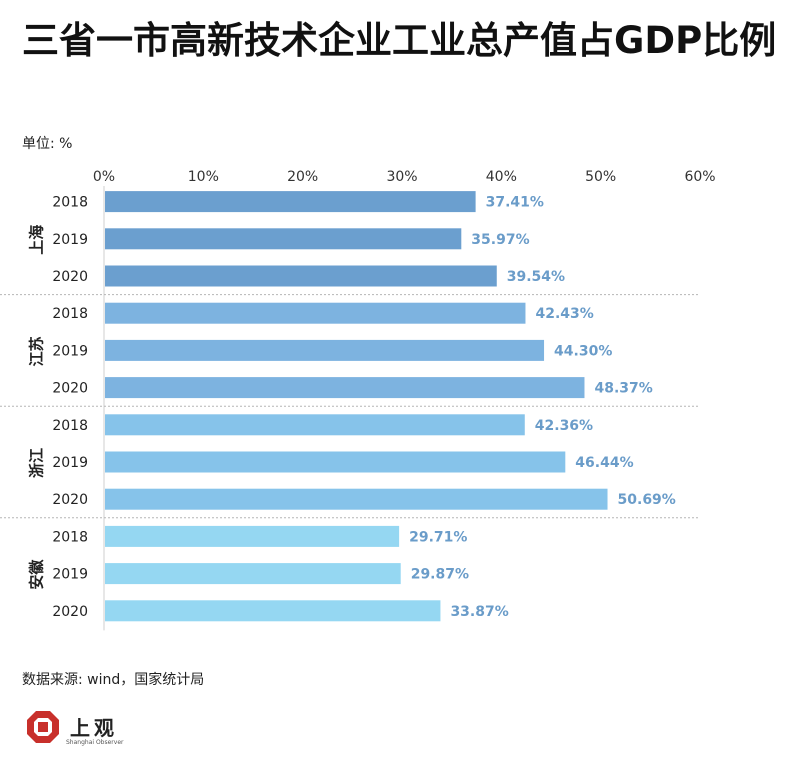 The image size is (800, 766). What do you see at coordinates (583, 351) in the screenshot?
I see `value-label: 44.30%` at bounding box center [583, 351].